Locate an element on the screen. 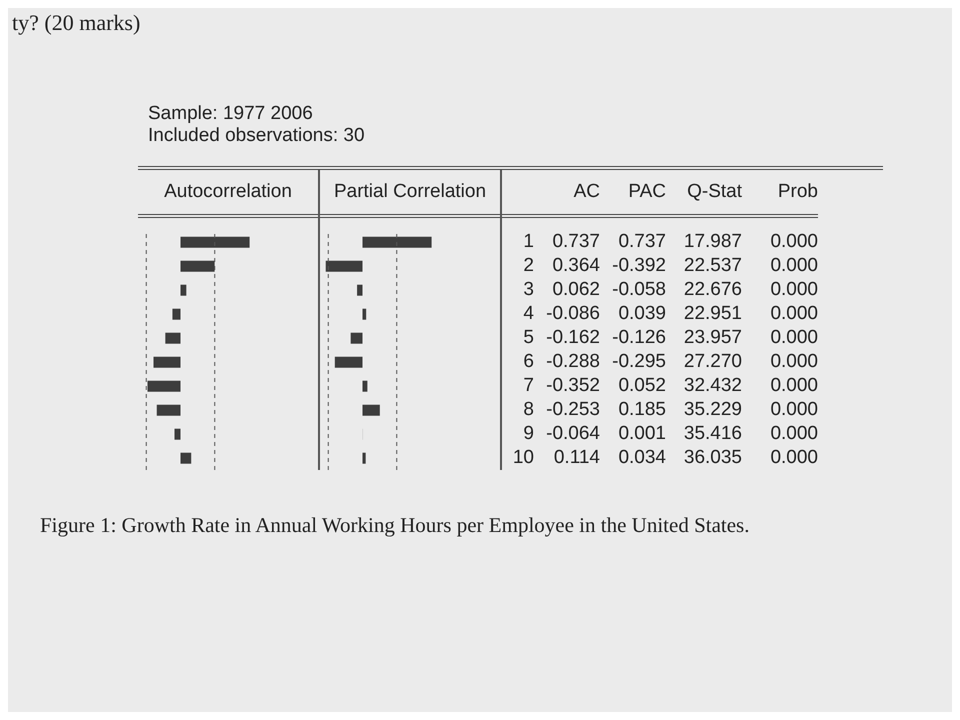 Image resolution: width=960 pixels, height=720 pixels. text: 22.537 is located at coordinates (712, 266).